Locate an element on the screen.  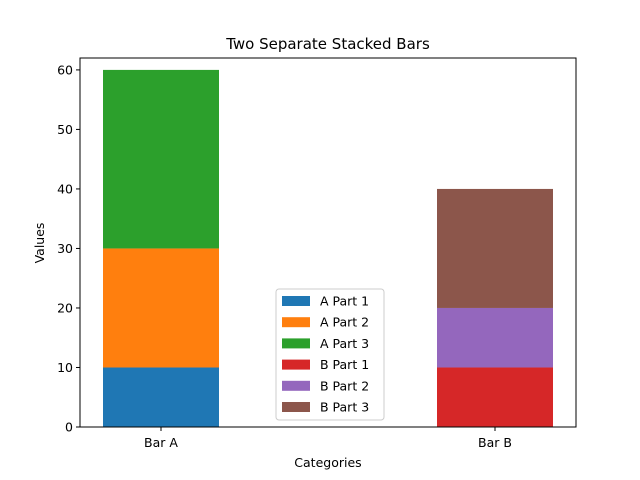
legend-label: A Part 1 is located at coordinates (344, 301).